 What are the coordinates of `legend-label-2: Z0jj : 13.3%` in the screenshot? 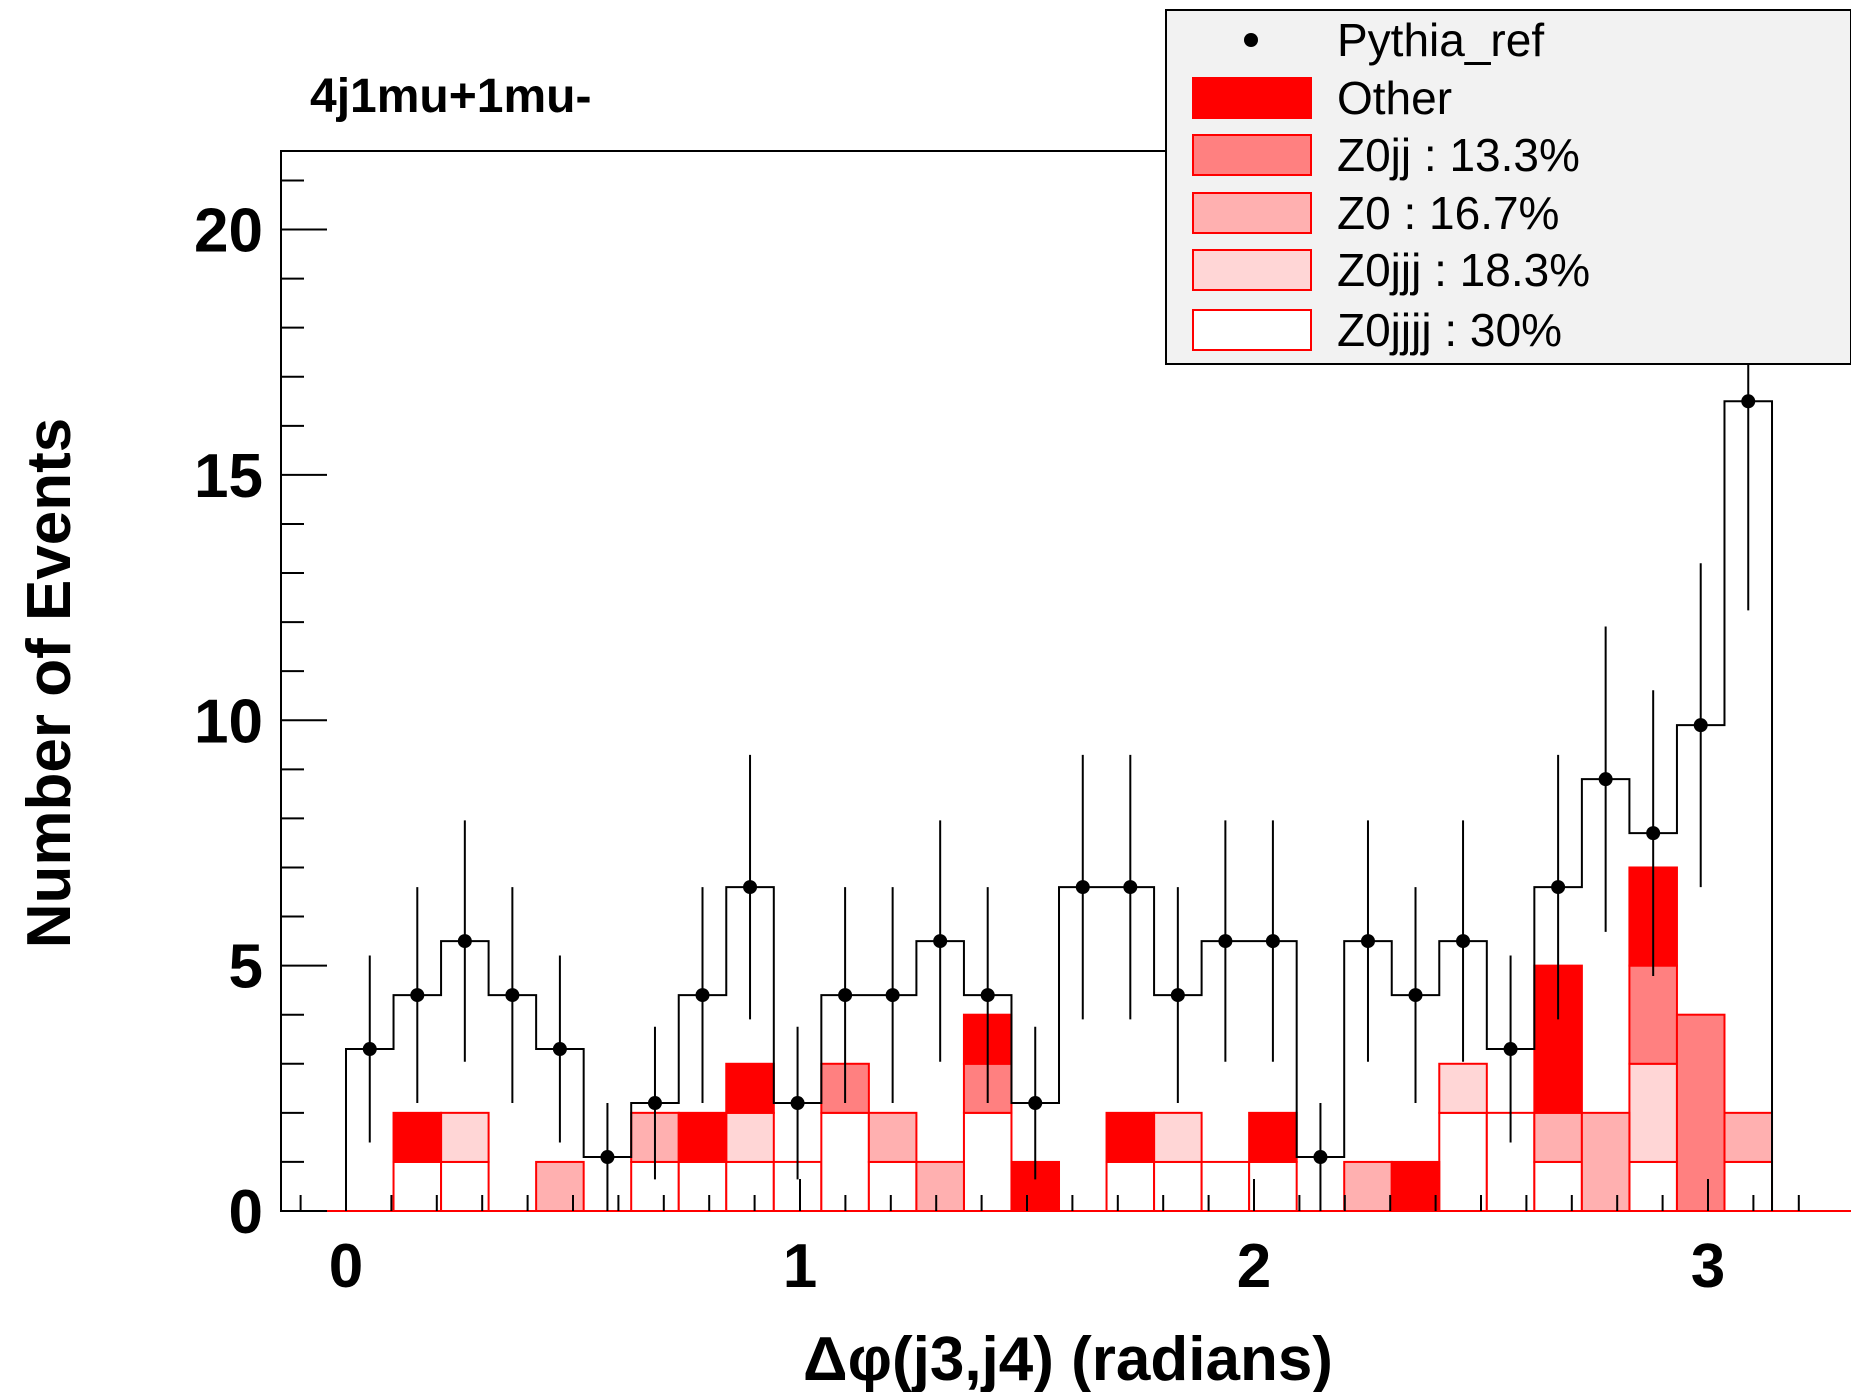 It's located at (1458, 155).